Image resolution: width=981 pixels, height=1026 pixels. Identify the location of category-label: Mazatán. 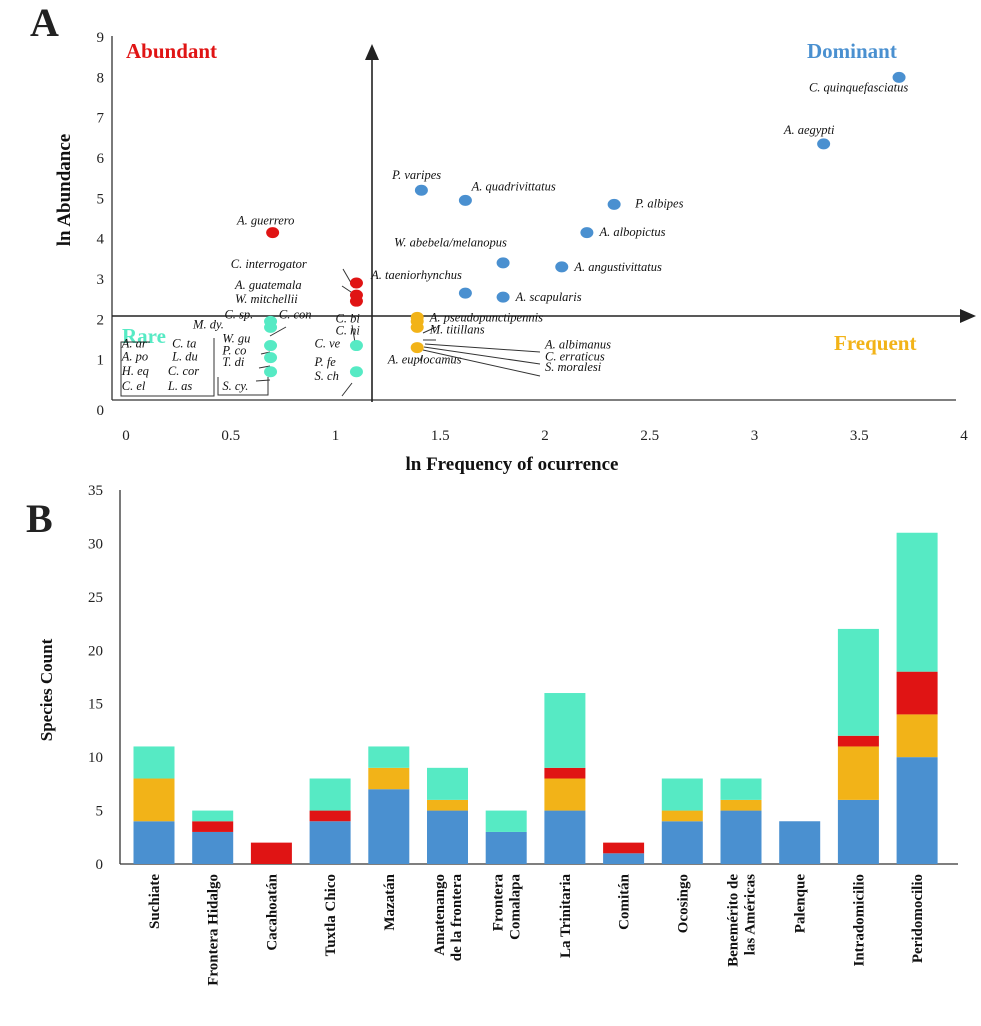
(390, 901).